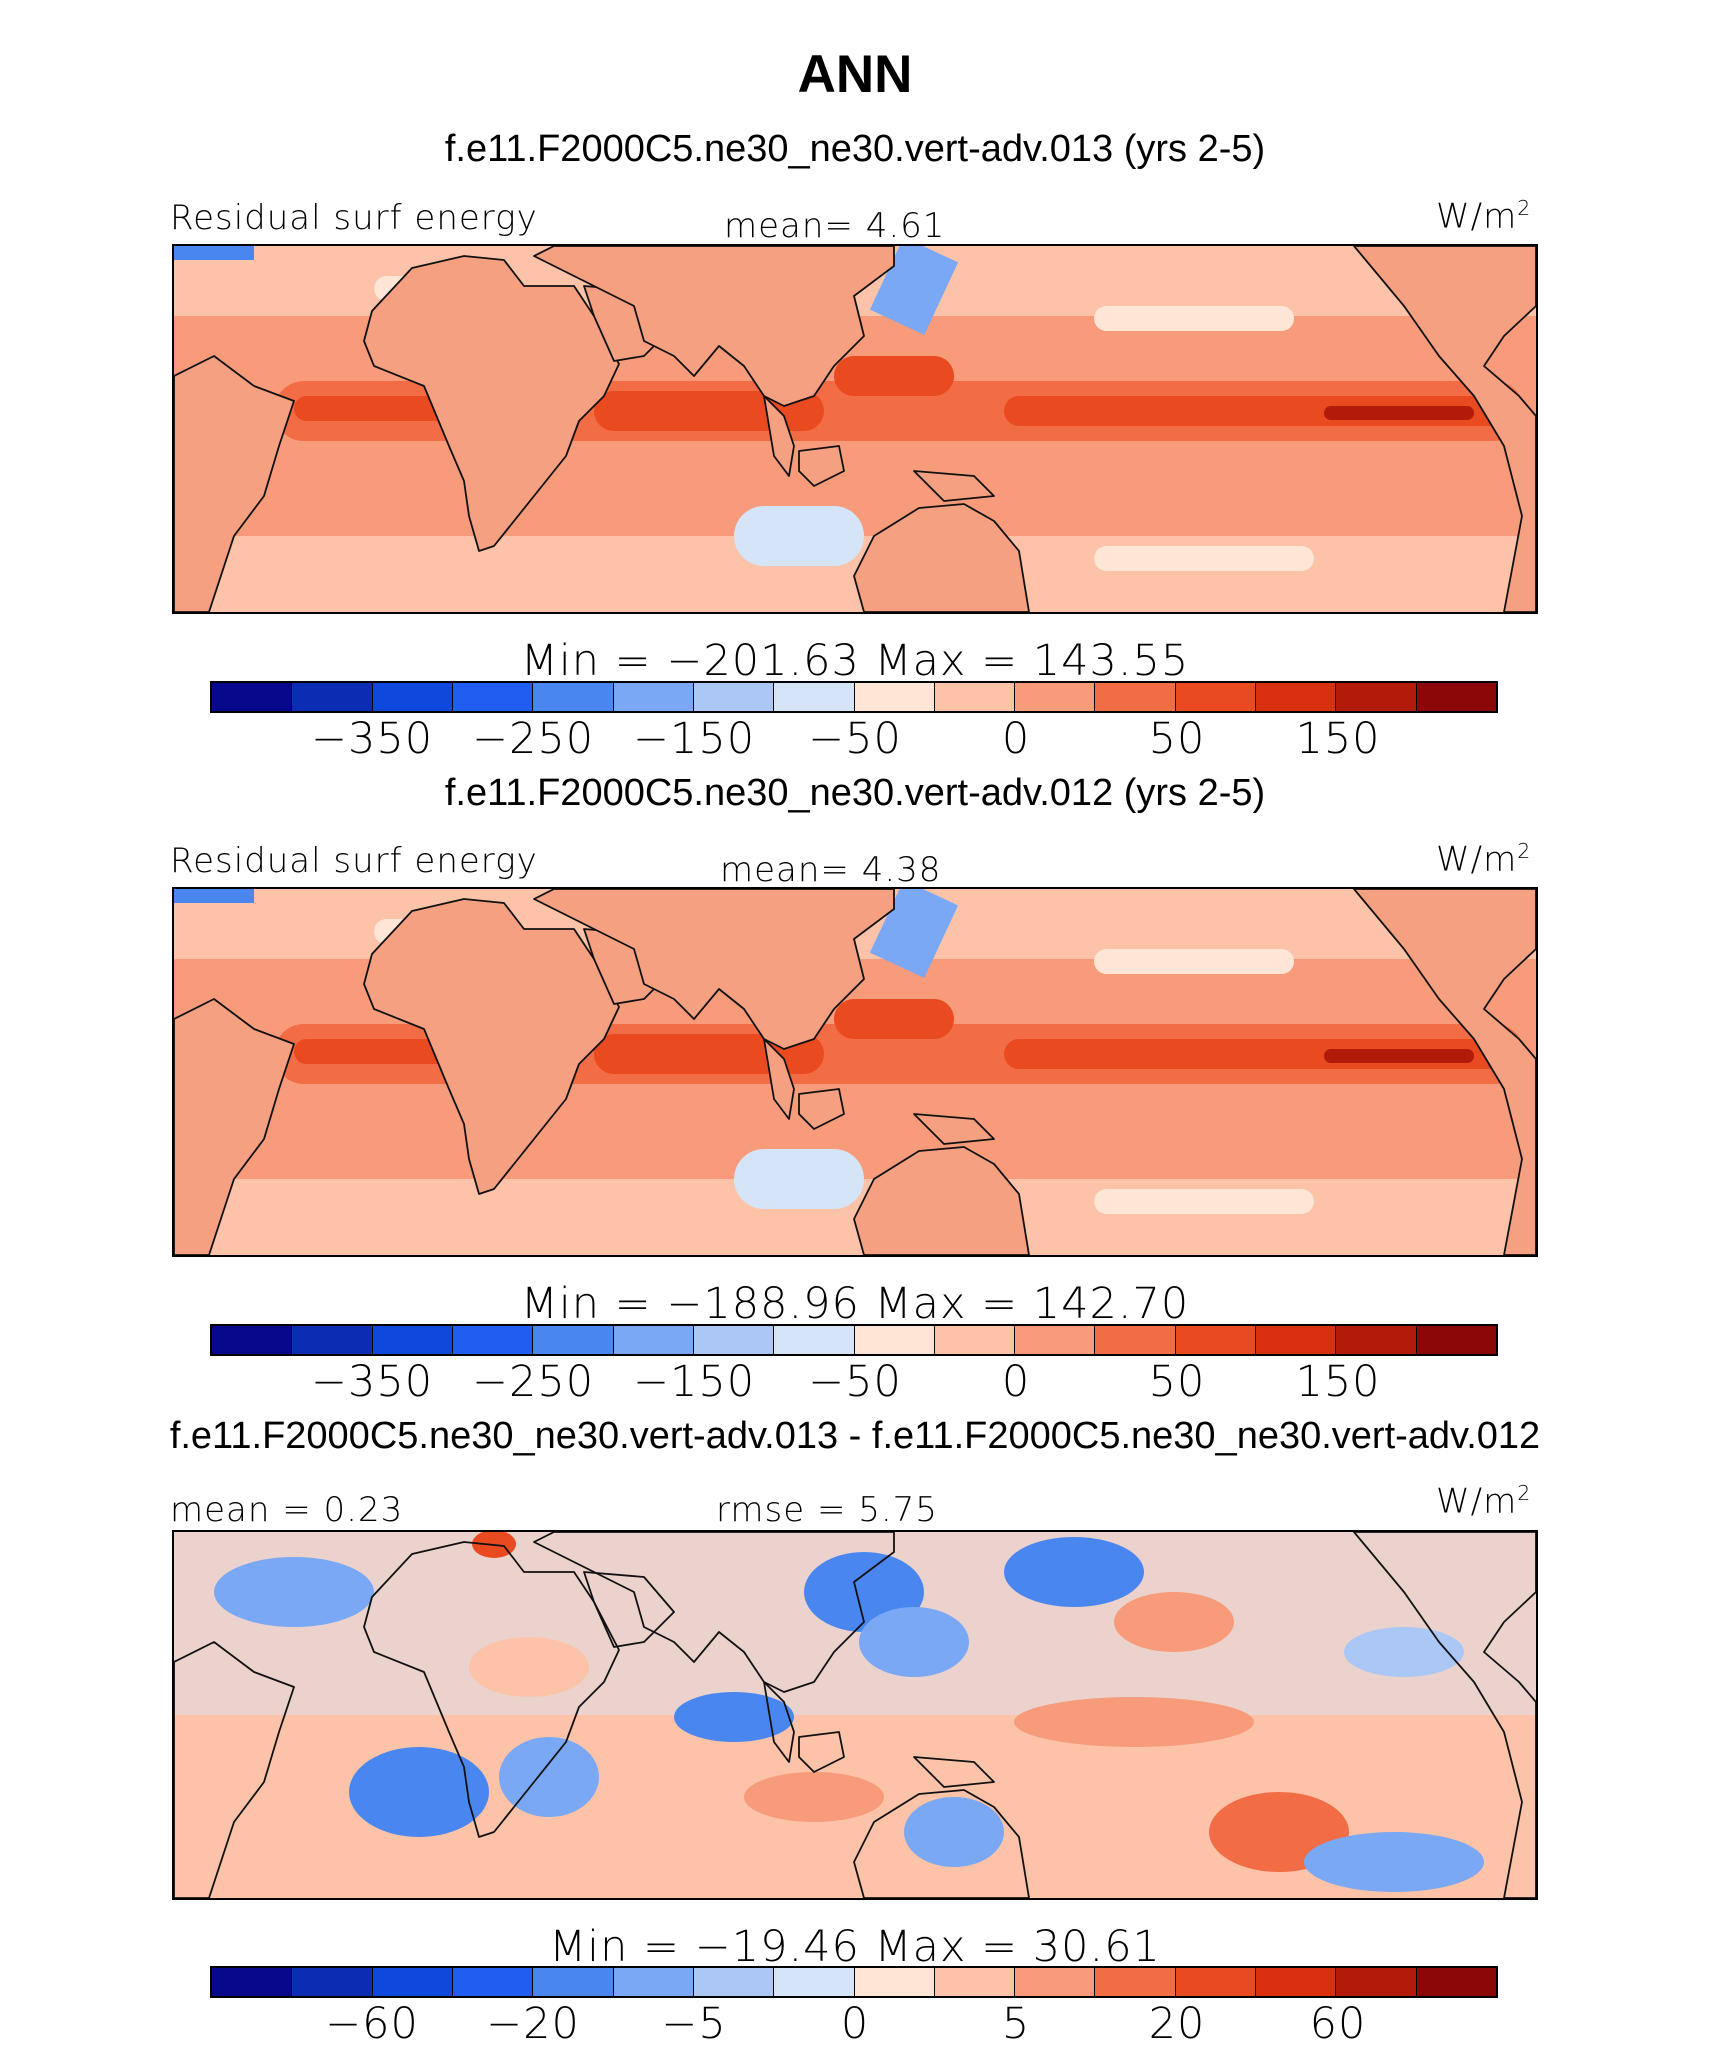  Describe the element at coordinates (533, 2024) in the screenshot. I see `panel-3-tick: −20` at that location.